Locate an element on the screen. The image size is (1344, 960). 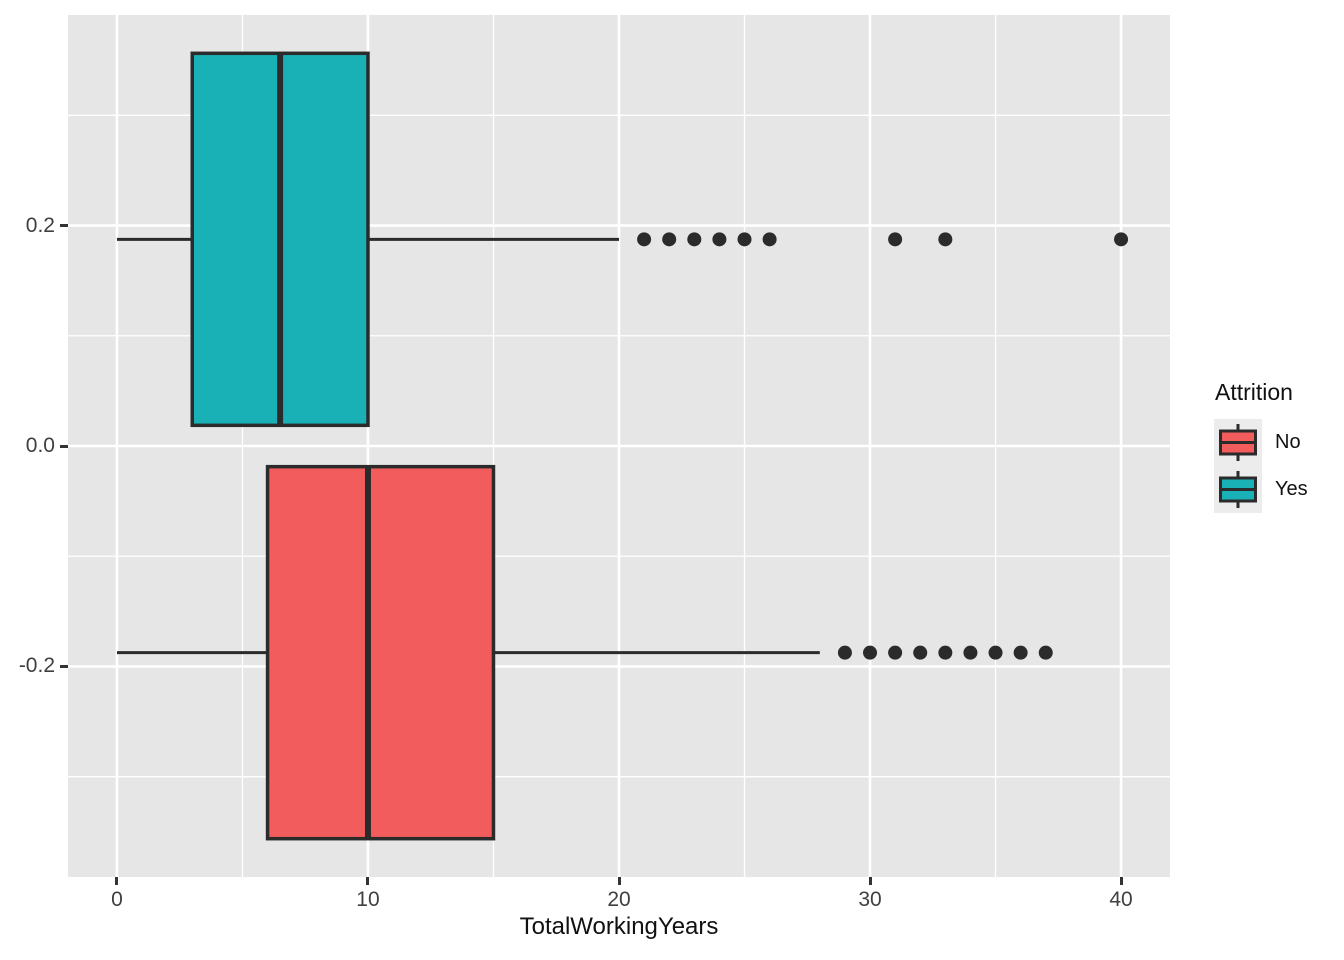
box-no is located at coordinates (380, 652).